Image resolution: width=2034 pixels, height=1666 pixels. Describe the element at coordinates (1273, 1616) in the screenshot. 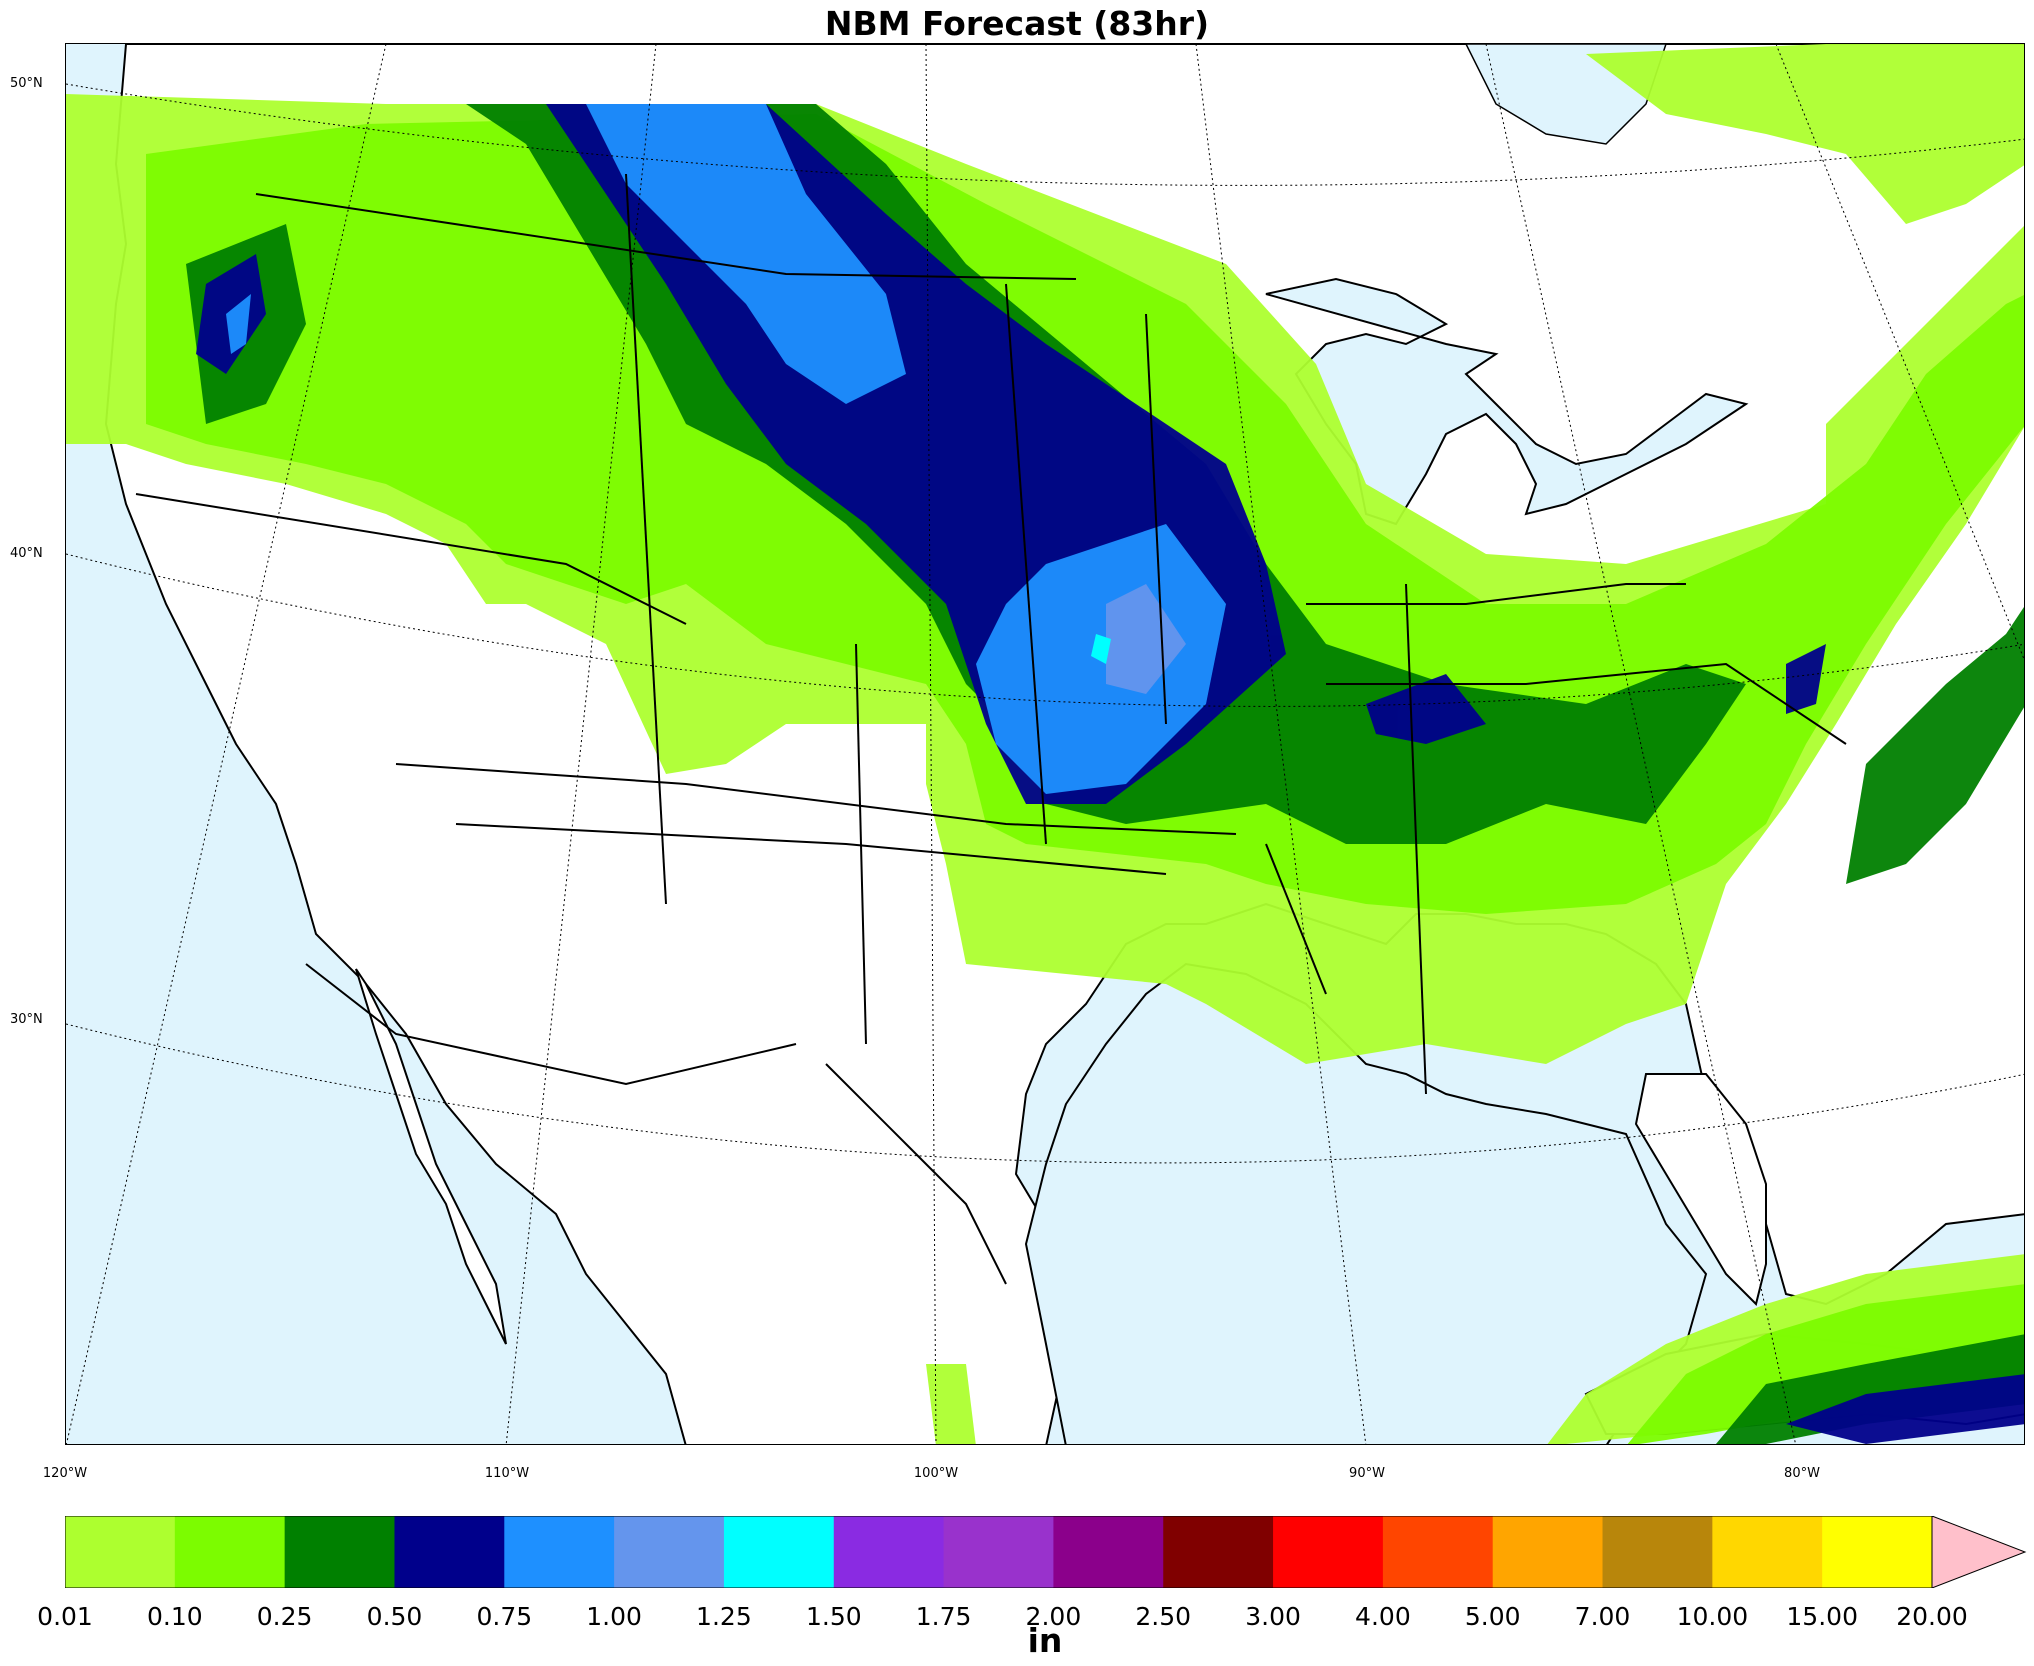

I see `colorbar-tick-label: 3.00` at that location.